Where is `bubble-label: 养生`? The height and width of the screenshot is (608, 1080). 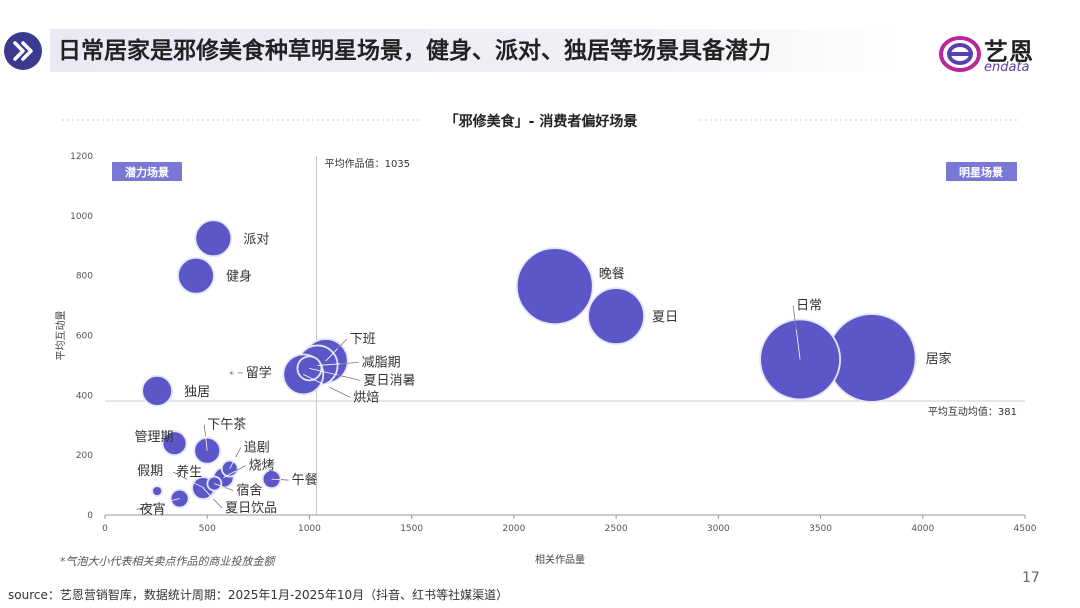
bubble-label: 养生 is located at coordinates (189, 472).